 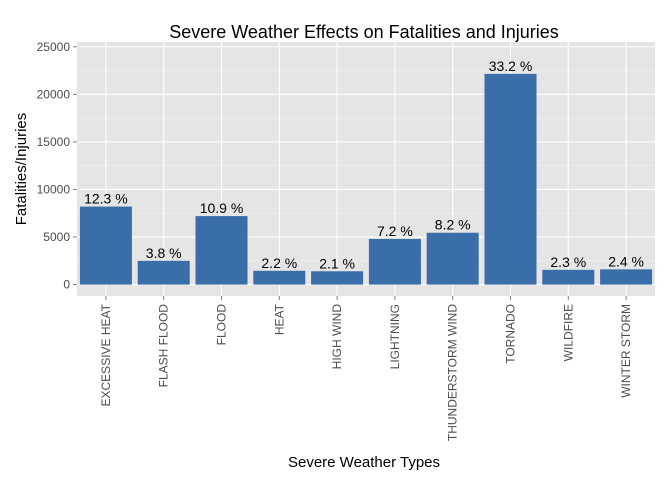 What do you see at coordinates (626, 351) in the screenshot?
I see `x-tick-label: WINTER STORM` at bounding box center [626, 351].